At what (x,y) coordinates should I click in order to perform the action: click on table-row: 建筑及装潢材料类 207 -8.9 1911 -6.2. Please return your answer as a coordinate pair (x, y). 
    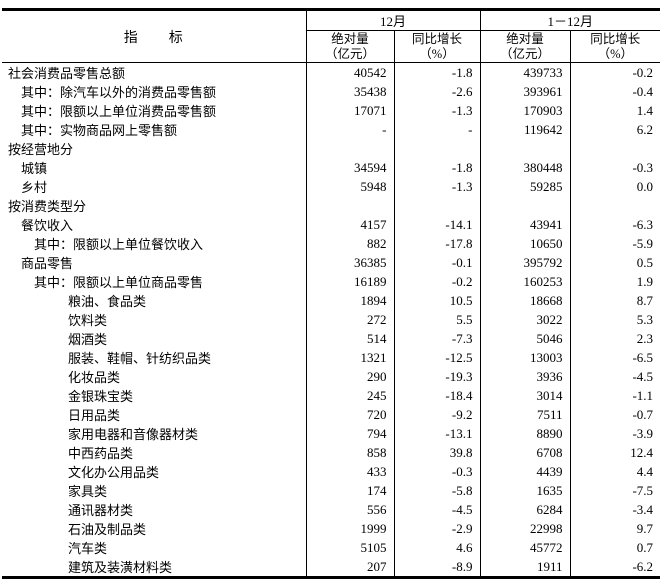
    Looking at the image, I should click on (331, 567).